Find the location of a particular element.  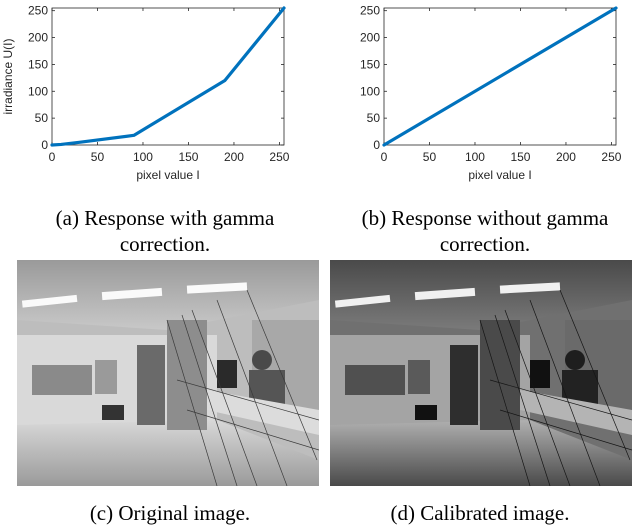

caption-d: (d) Calibrated image. is located at coordinates (480, 513).